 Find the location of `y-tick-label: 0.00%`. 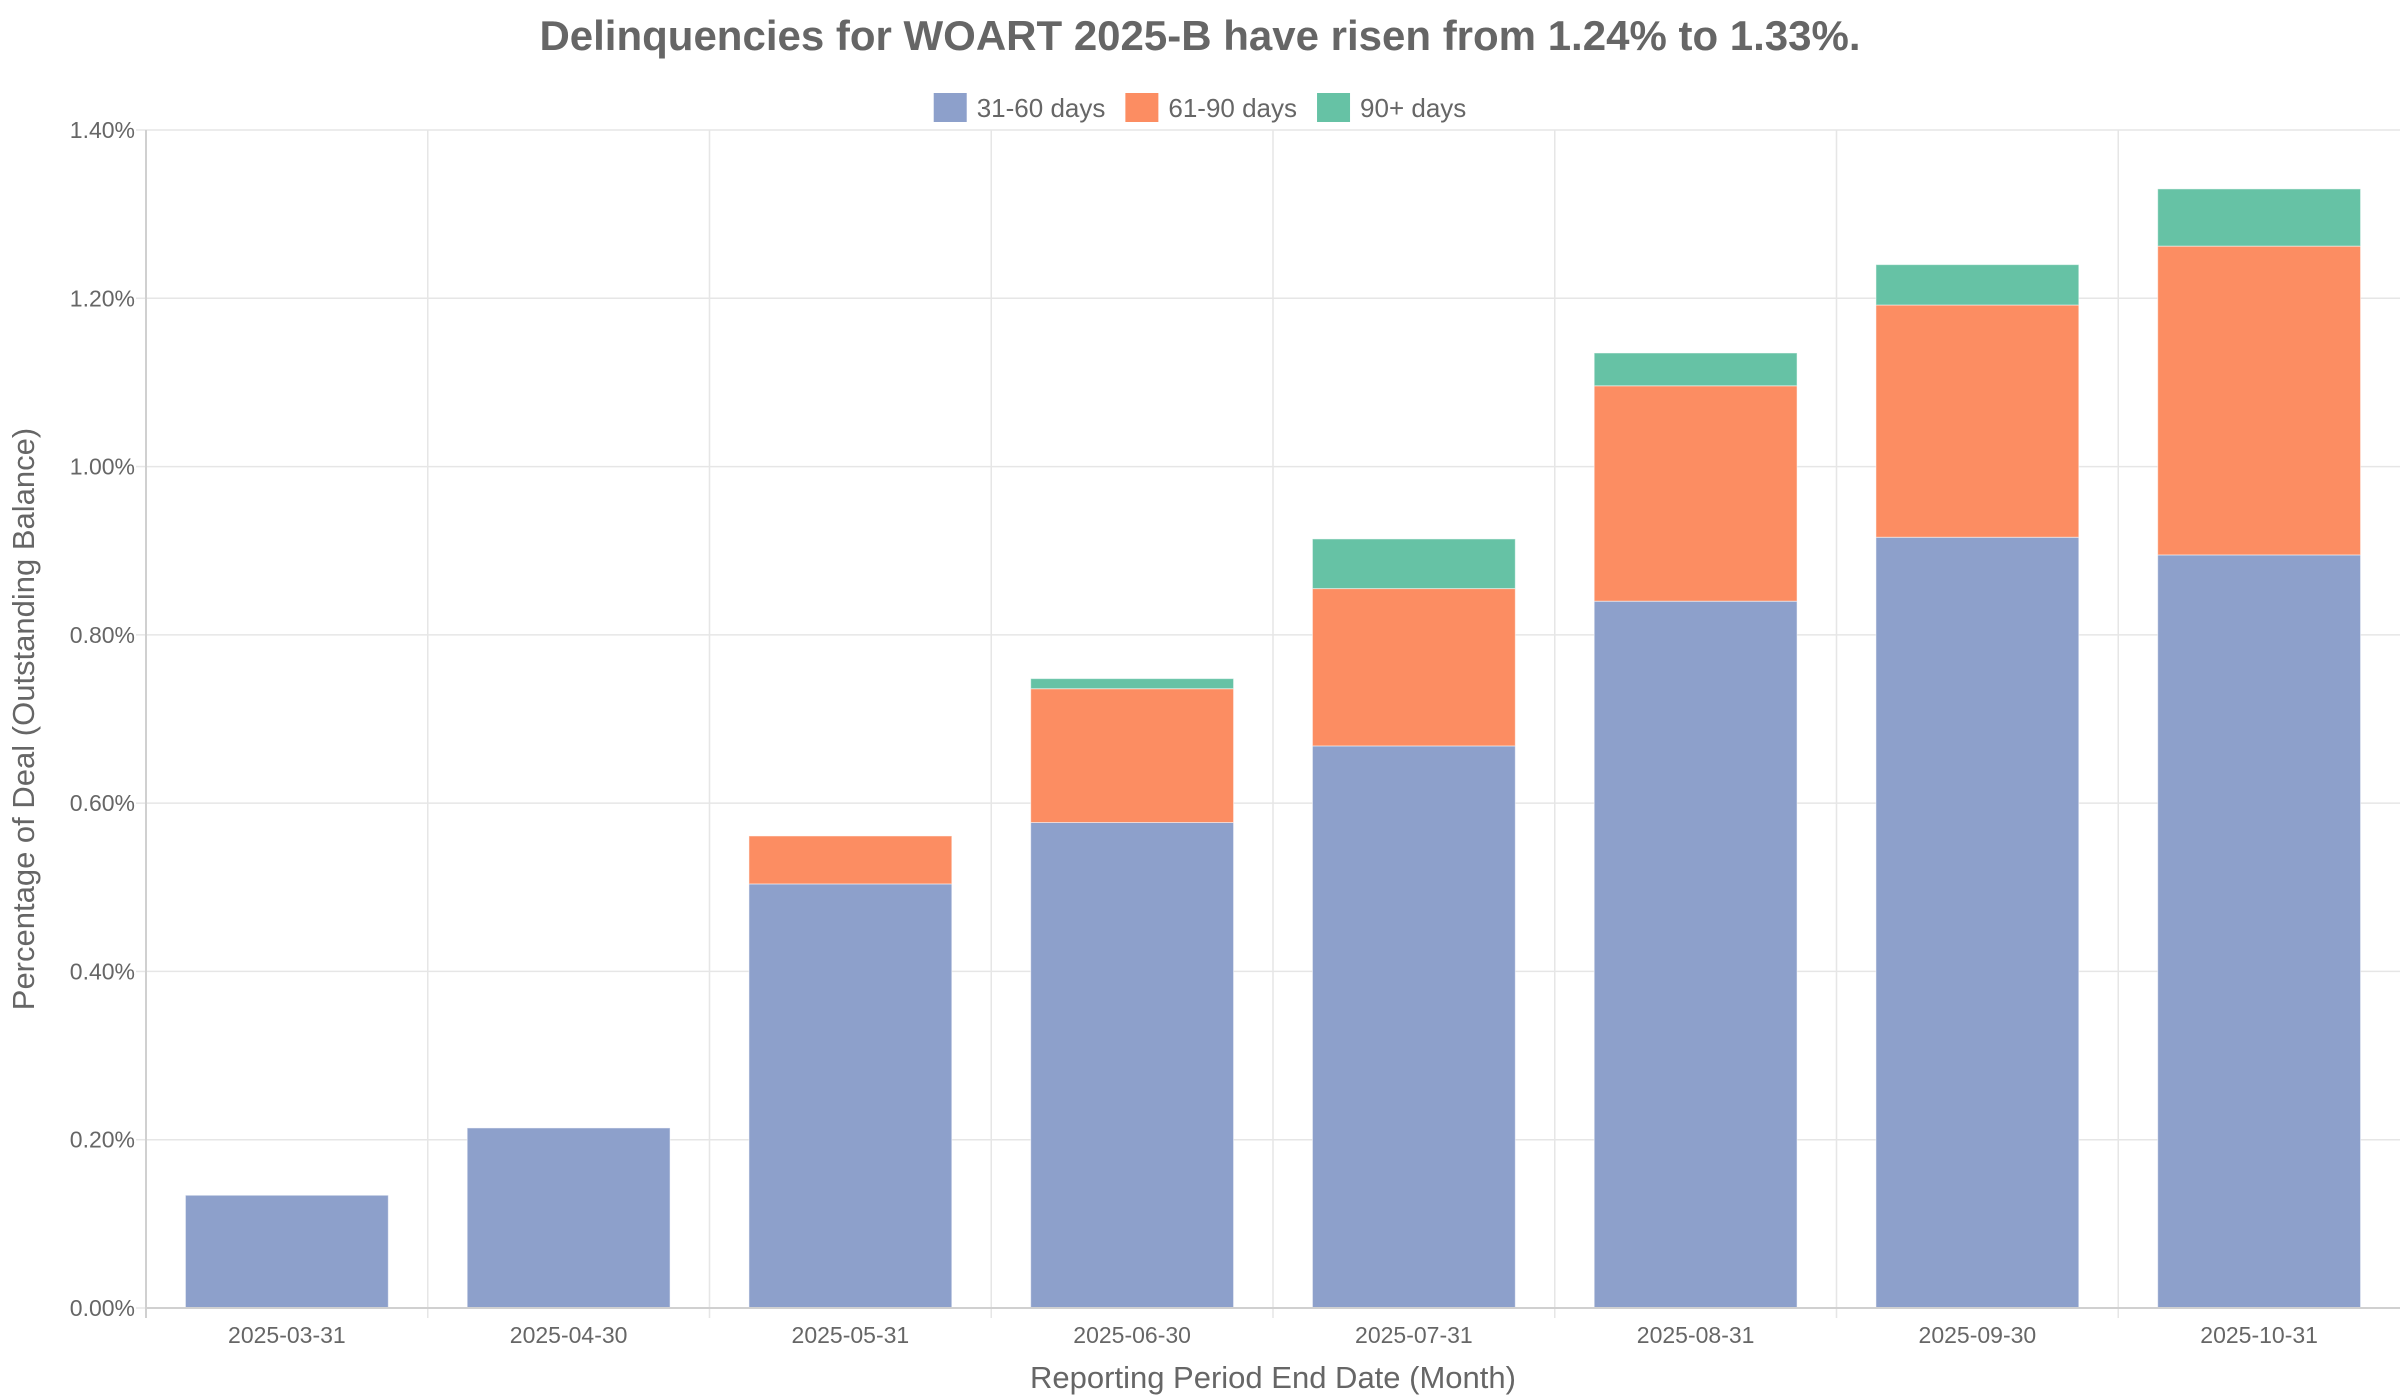

y-tick-label: 0.00% is located at coordinates (102, 1308).